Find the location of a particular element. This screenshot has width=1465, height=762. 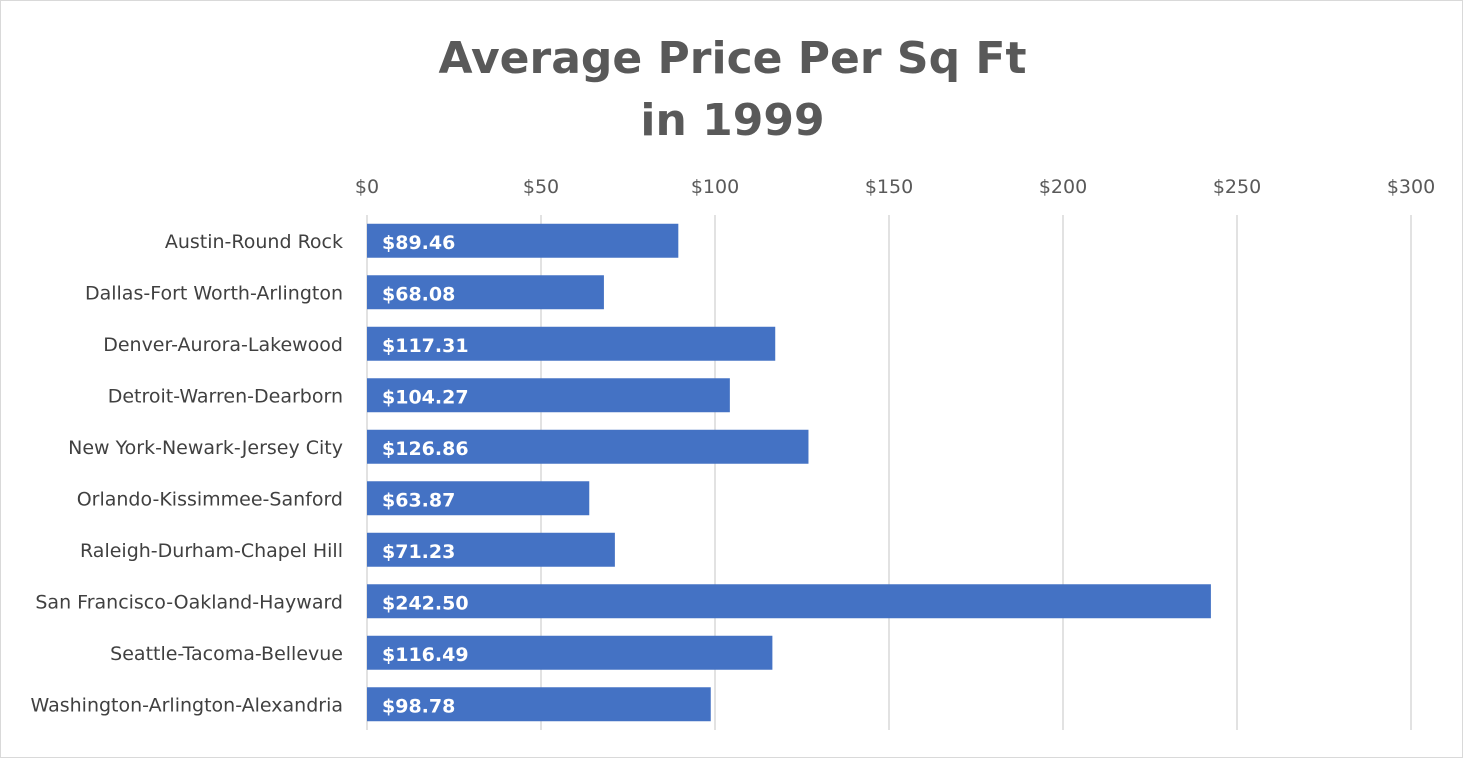

data-label: $104.27 is located at coordinates (425, 397).